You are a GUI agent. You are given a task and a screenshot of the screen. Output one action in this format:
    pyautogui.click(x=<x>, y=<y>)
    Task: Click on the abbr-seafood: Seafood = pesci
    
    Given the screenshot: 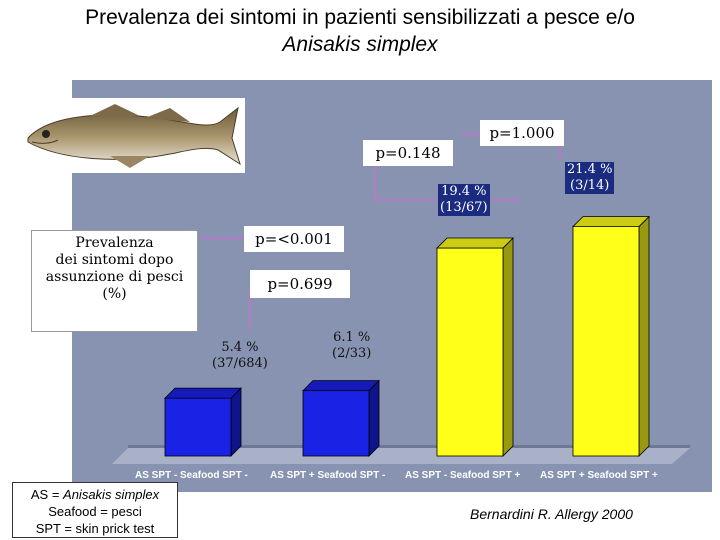 What is the action you would take?
    pyautogui.click(x=95, y=511)
    